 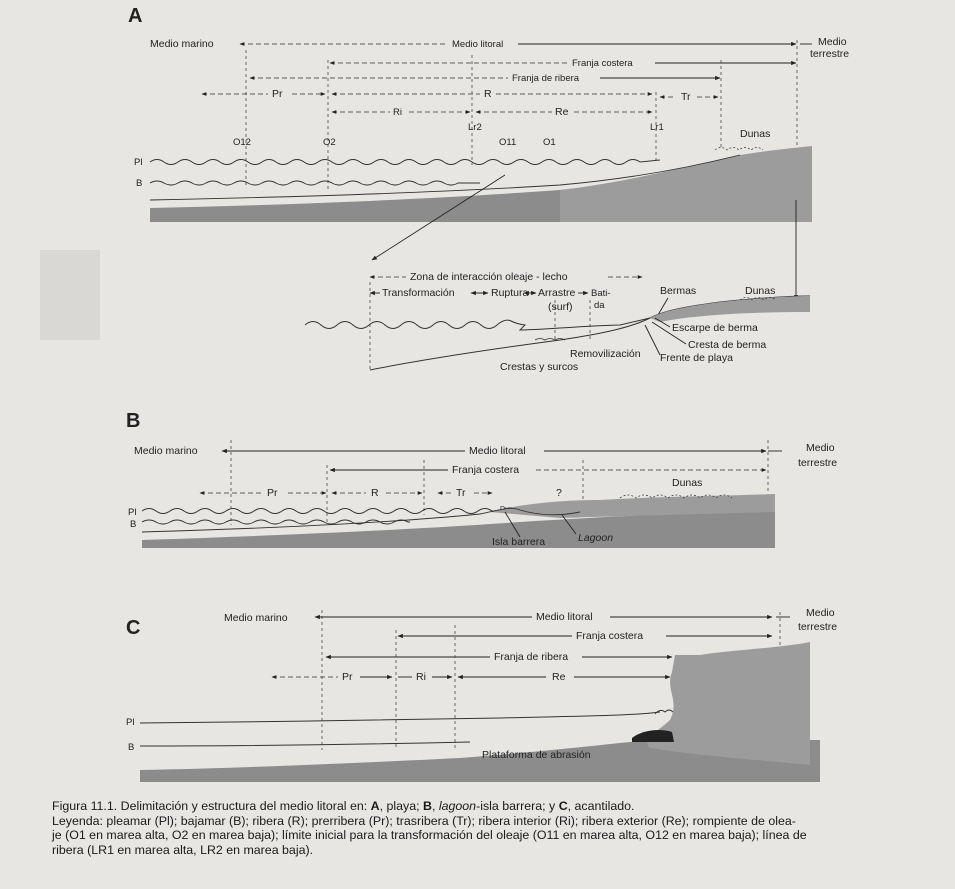 I want to click on a-o12-label: O12, so click(x=242, y=142).